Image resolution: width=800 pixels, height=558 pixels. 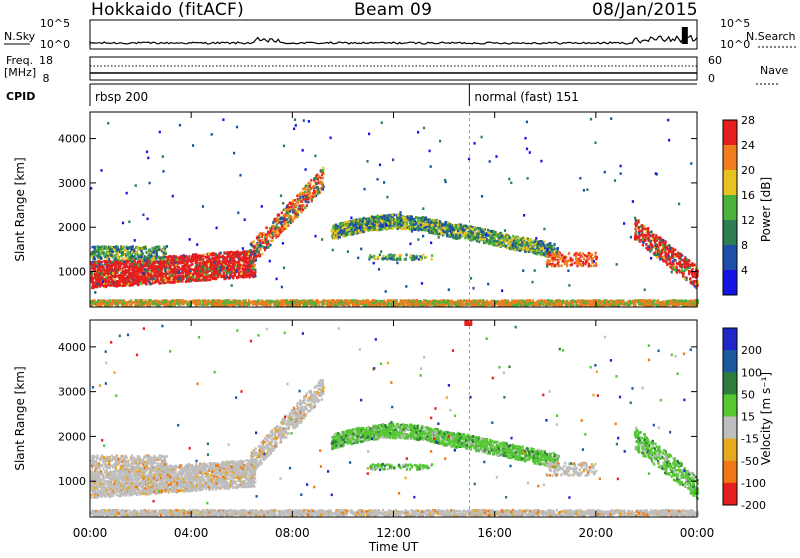 I want to click on cpid-segment-label: rbsp 200, so click(x=121, y=97).